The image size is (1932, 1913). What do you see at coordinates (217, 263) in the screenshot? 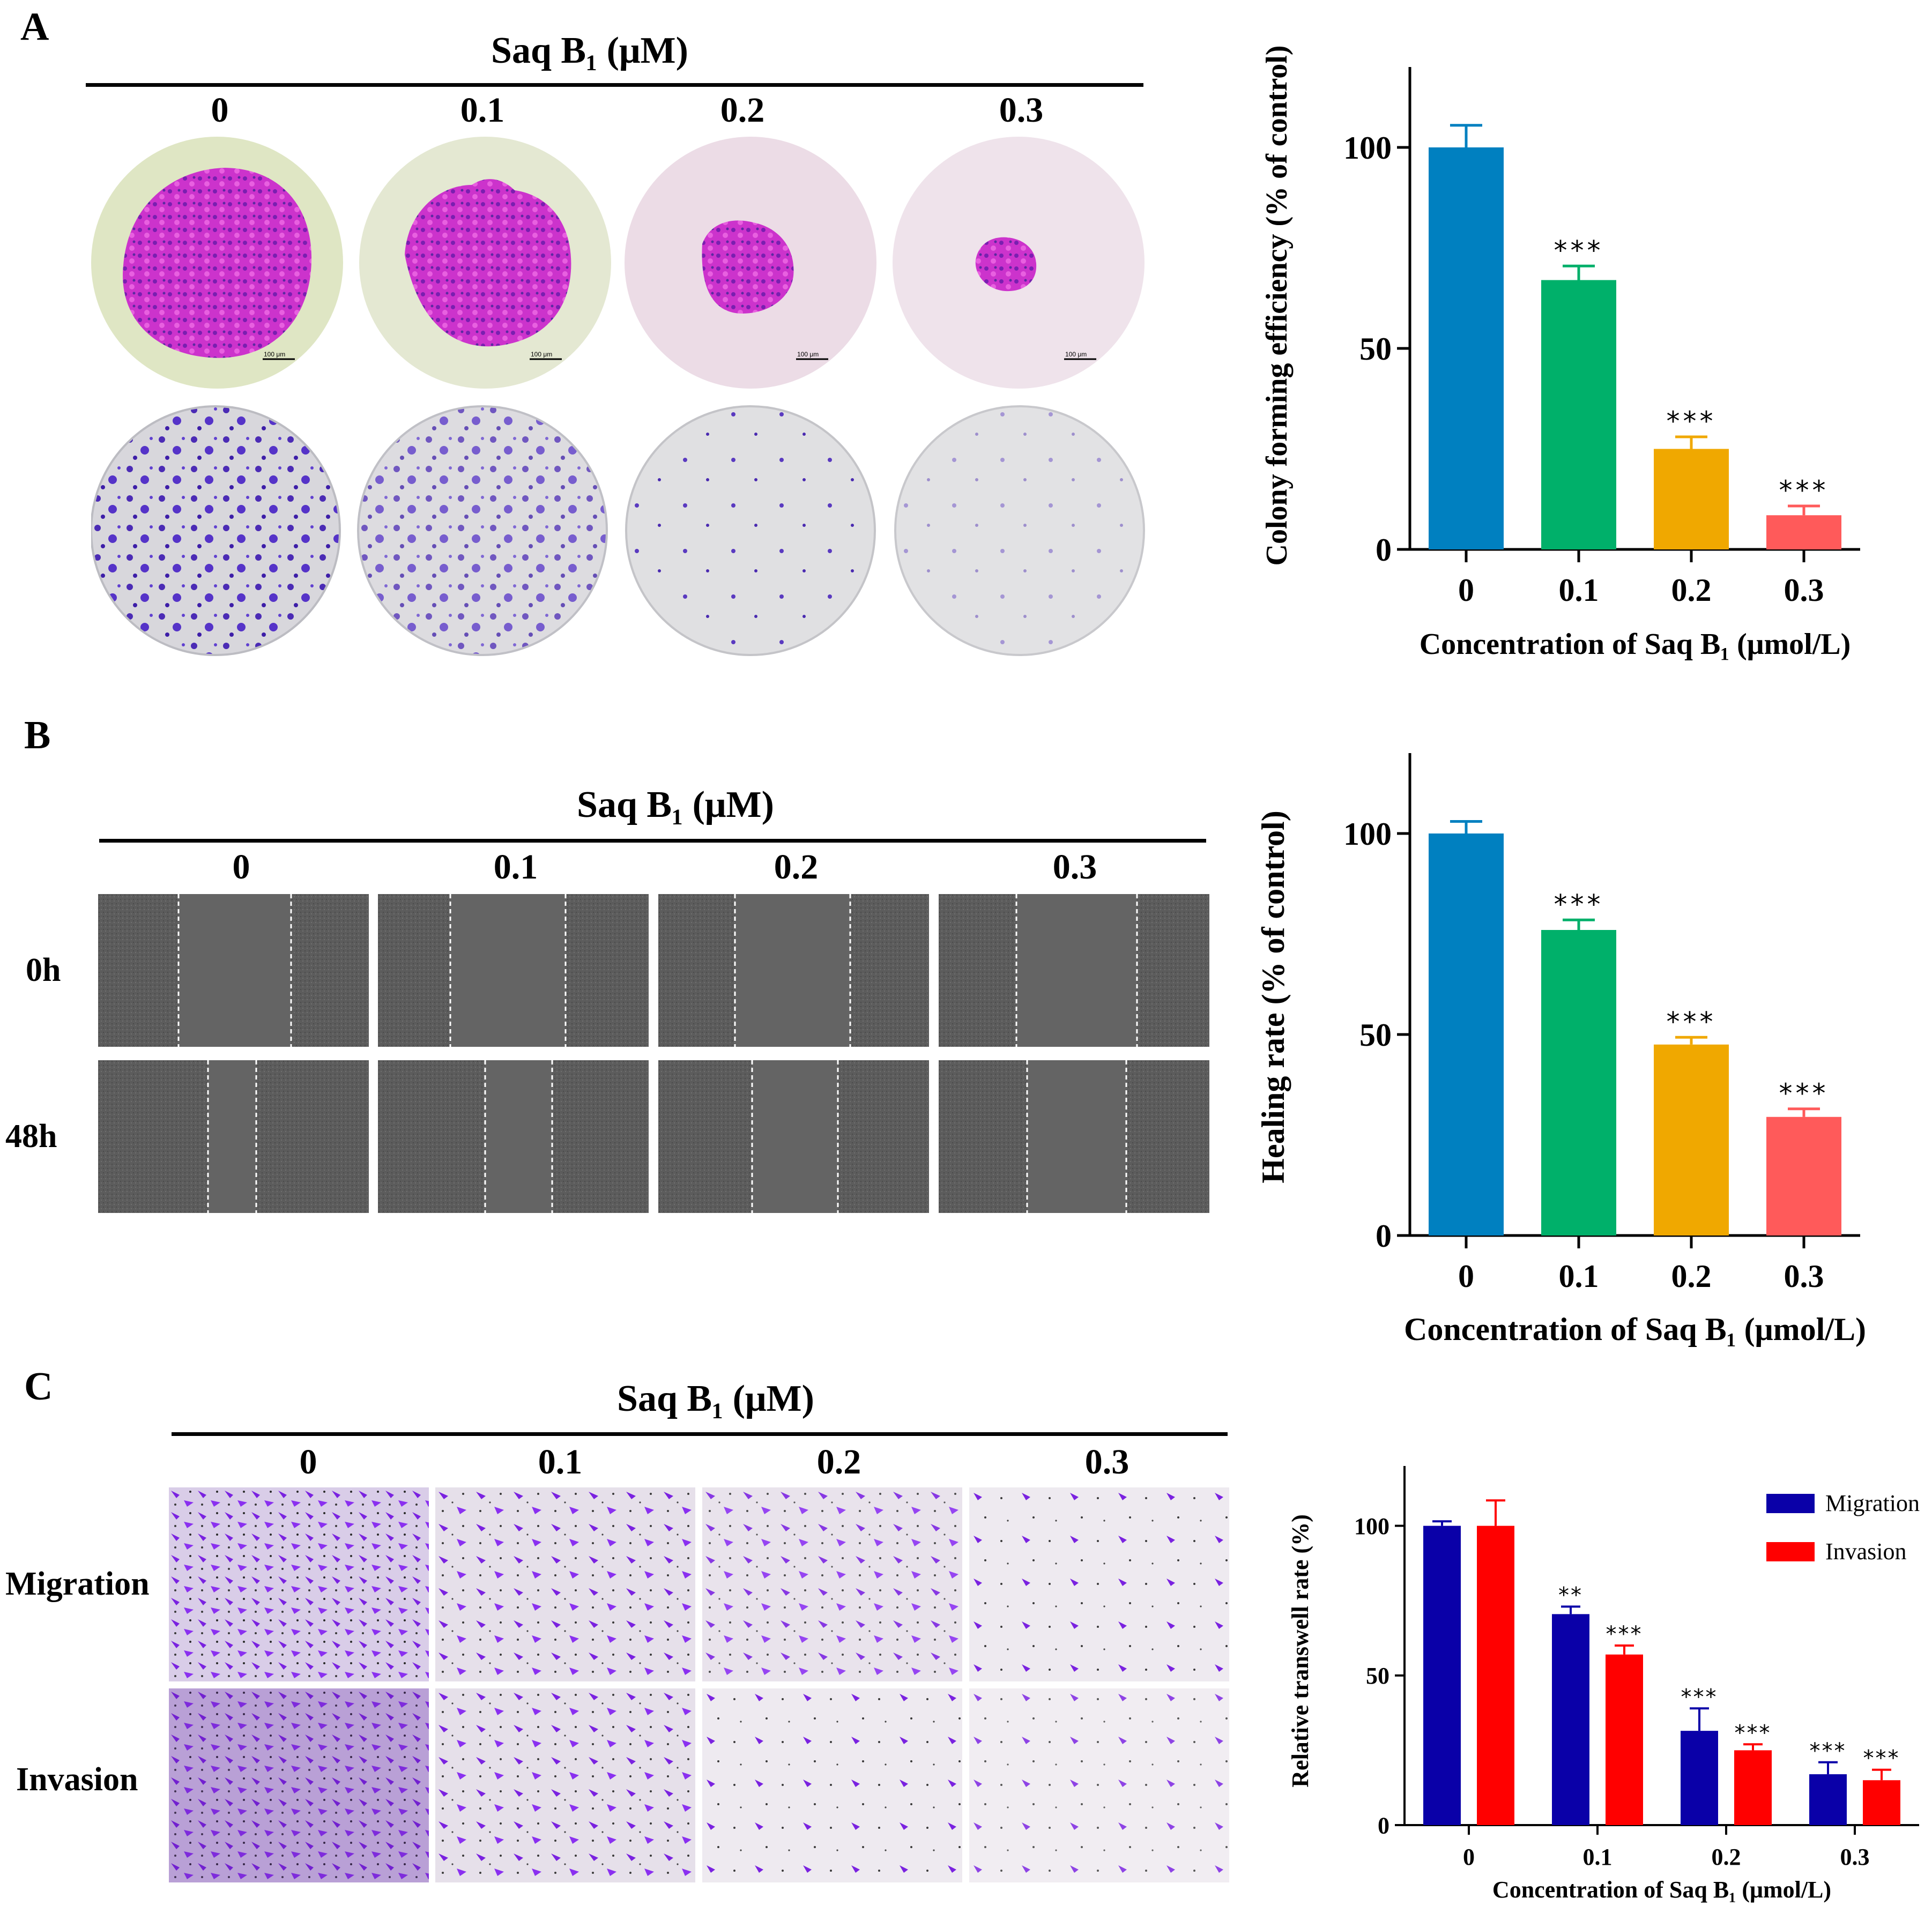
I see `micrograph-0: 100 μm` at bounding box center [217, 263].